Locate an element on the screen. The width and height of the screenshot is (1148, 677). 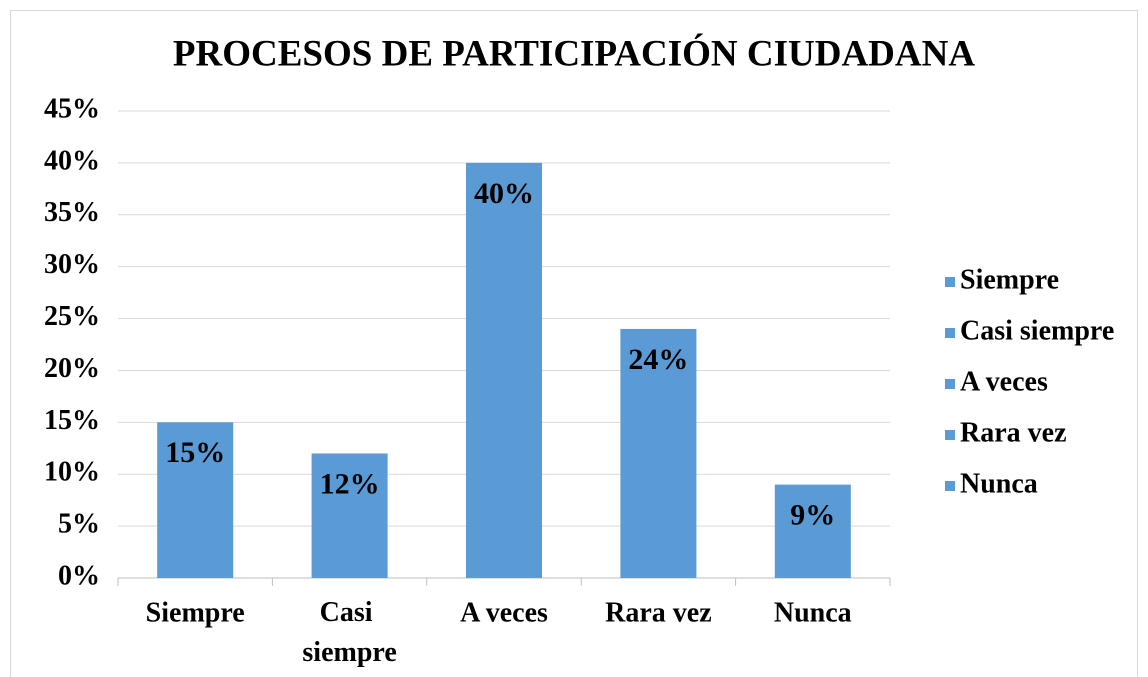
y-tick-label: 0% is located at coordinates (79, 575).